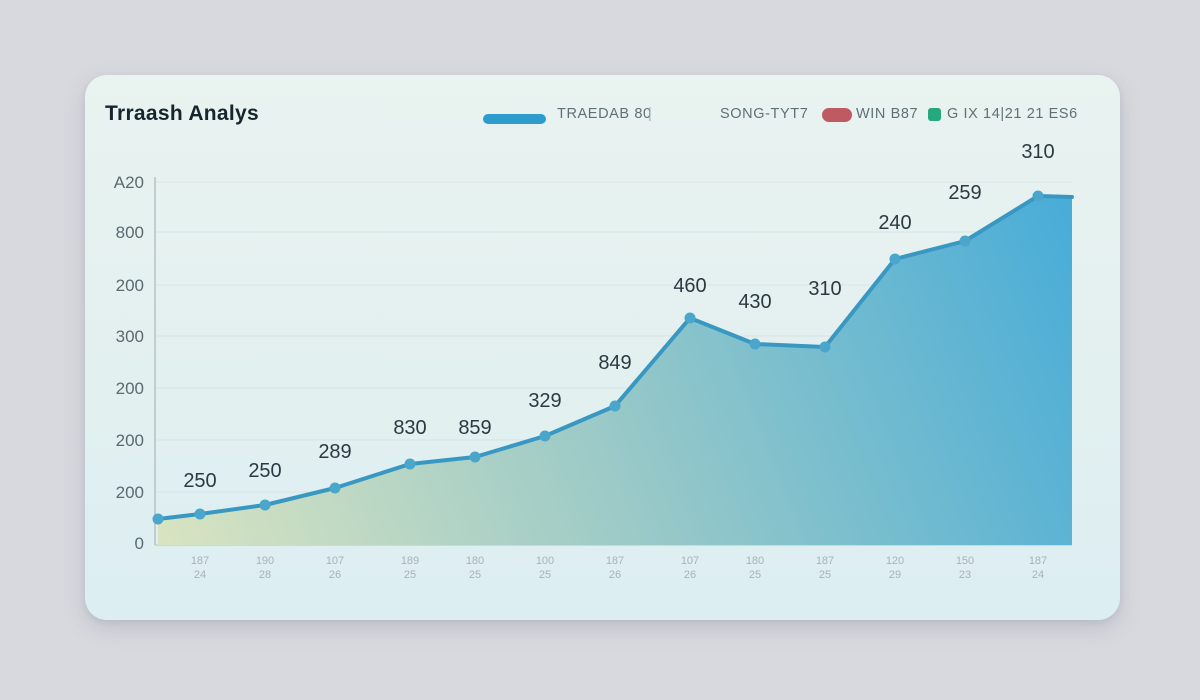  What do you see at coordinates (182, 113) in the screenshot?
I see `page-title: Trraash Analys` at bounding box center [182, 113].